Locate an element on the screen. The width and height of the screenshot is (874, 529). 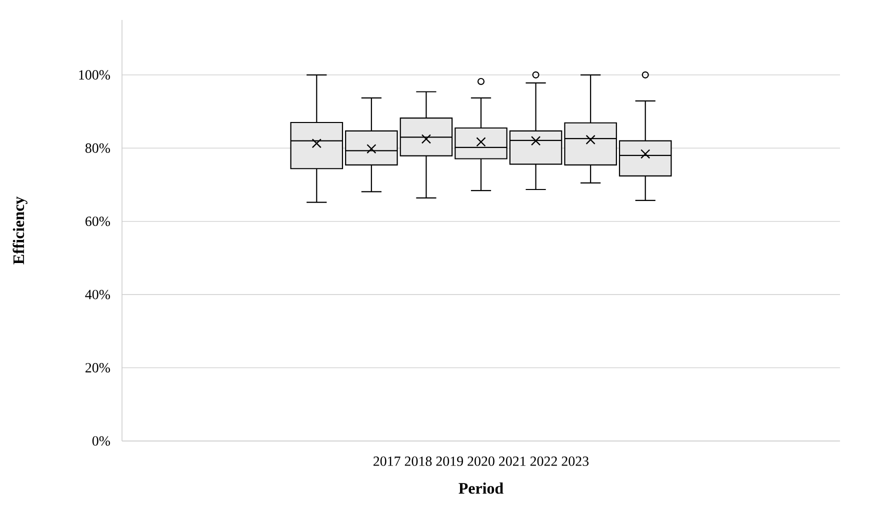
y-tick-label: 60% is located at coordinates (98, 221).